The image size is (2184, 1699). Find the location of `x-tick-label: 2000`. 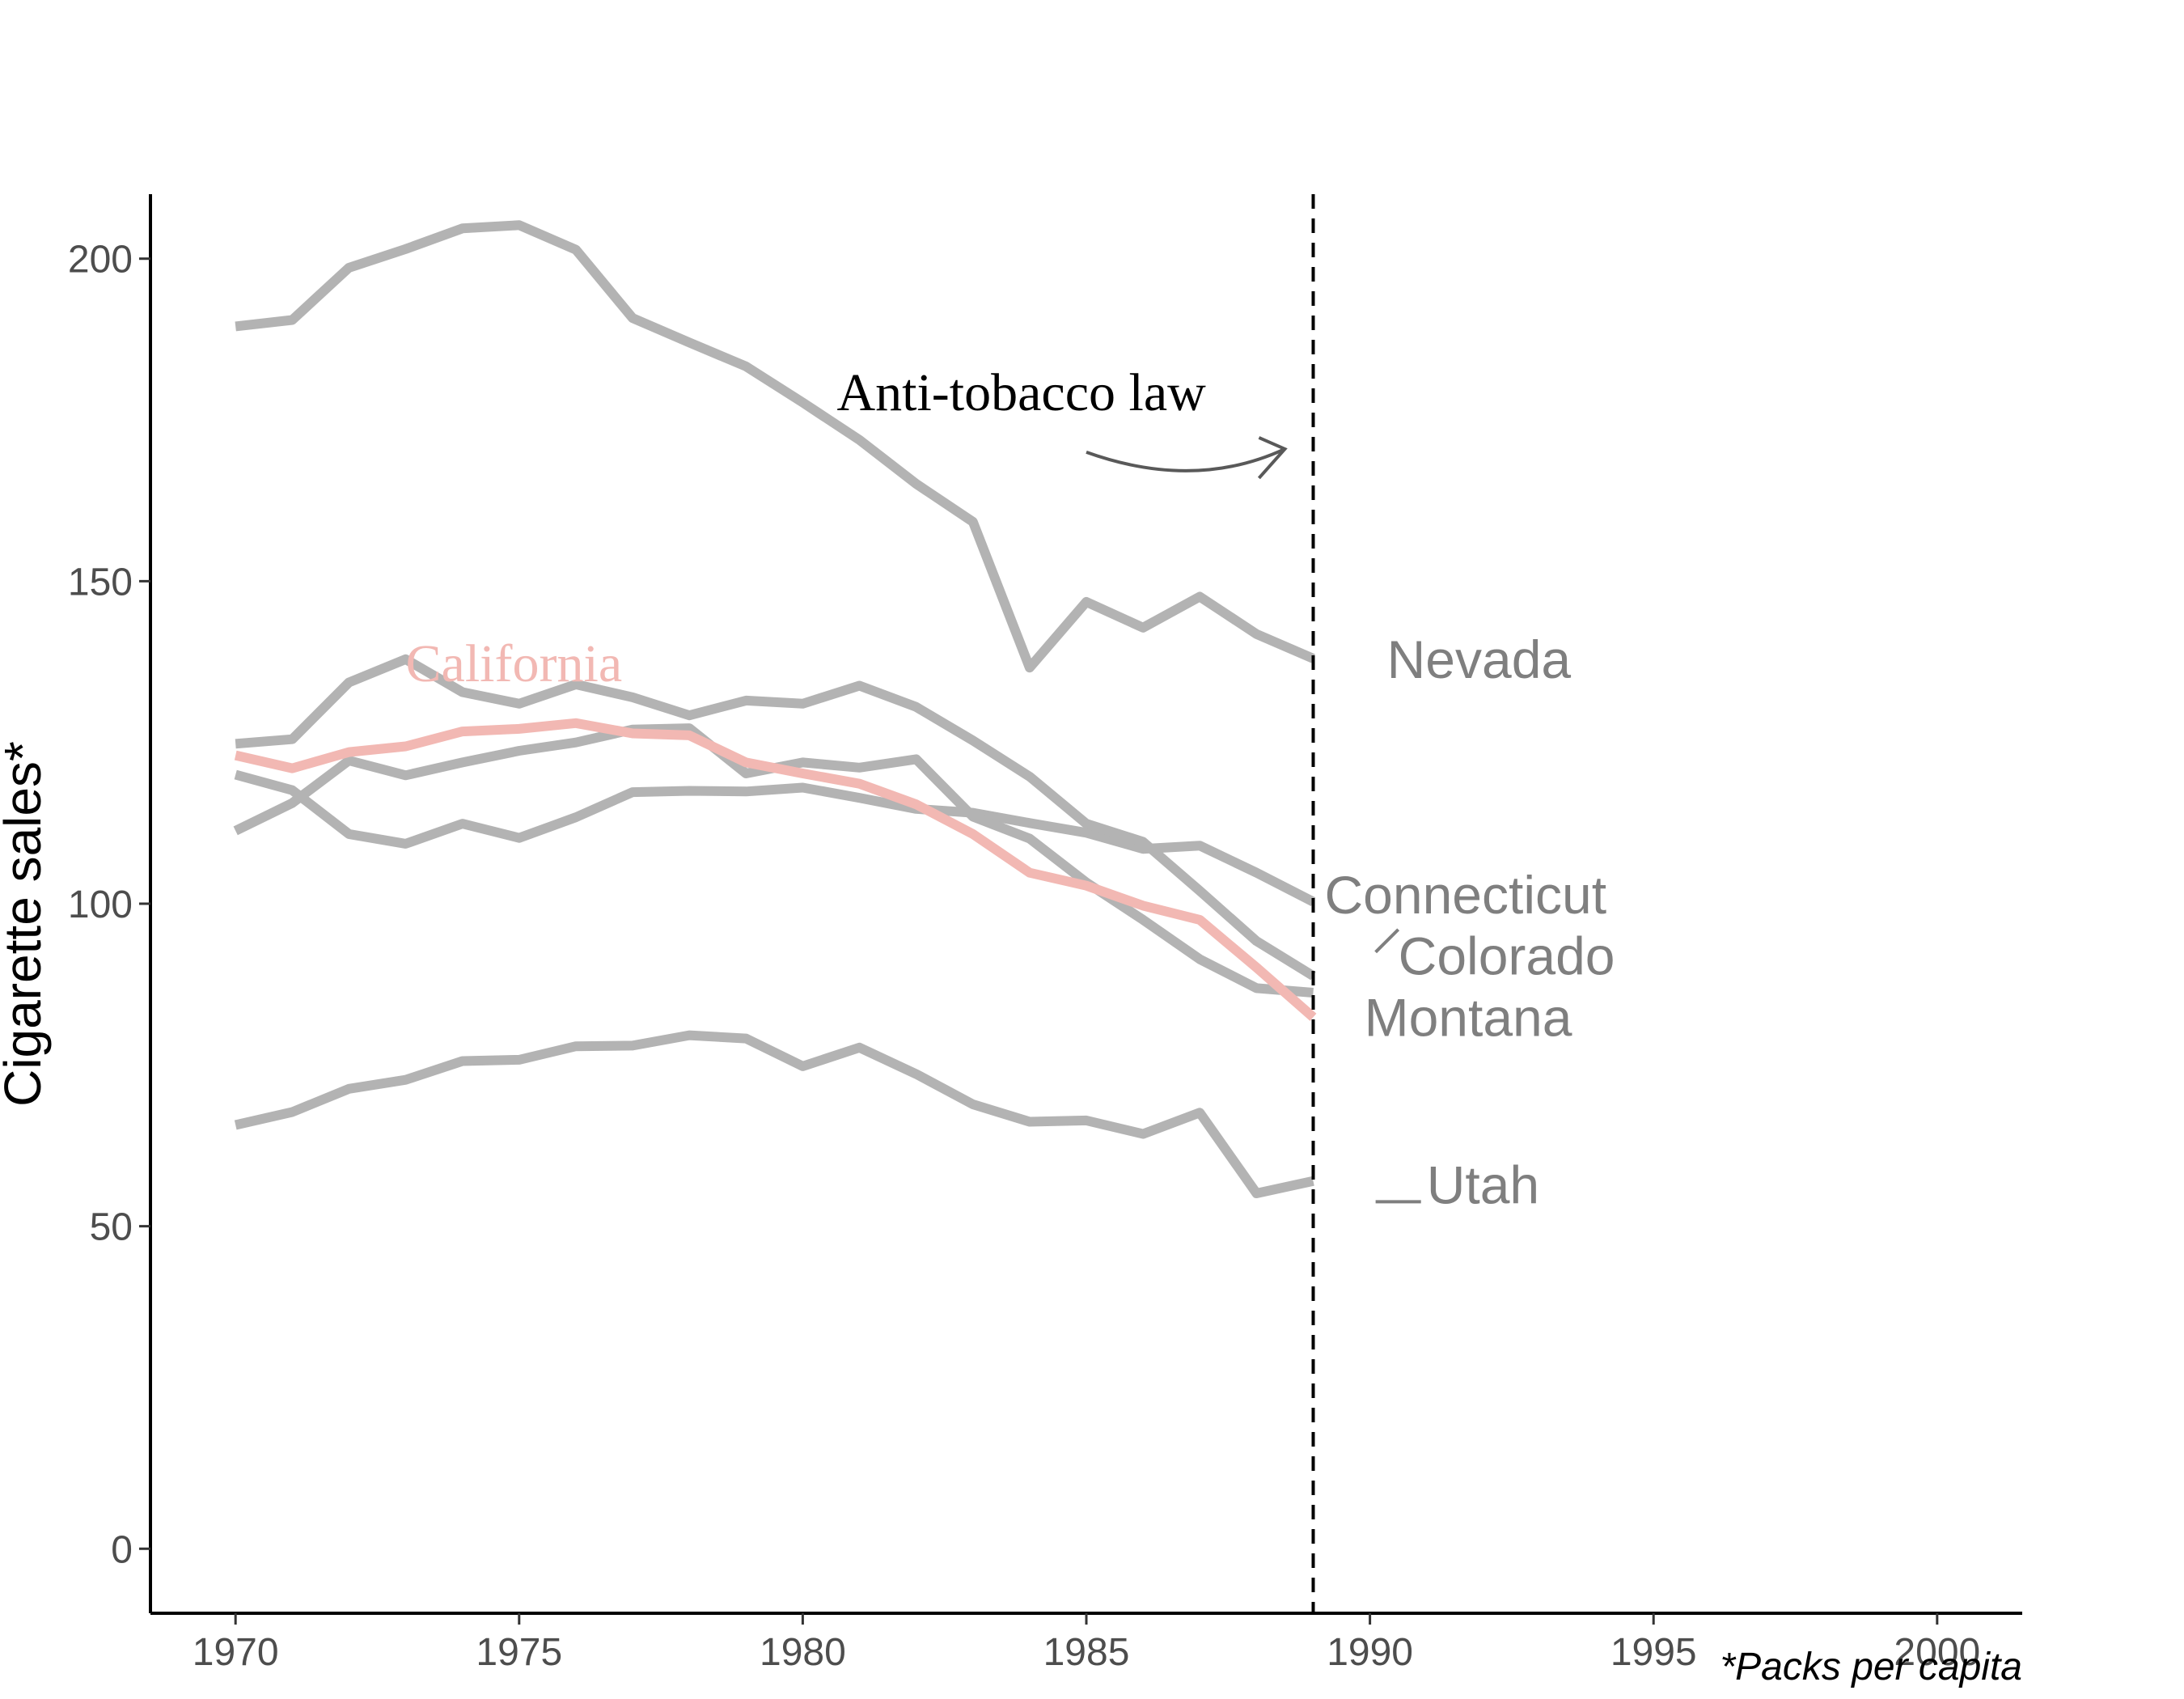

x-tick-label: 2000 is located at coordinates (1937, 1652).